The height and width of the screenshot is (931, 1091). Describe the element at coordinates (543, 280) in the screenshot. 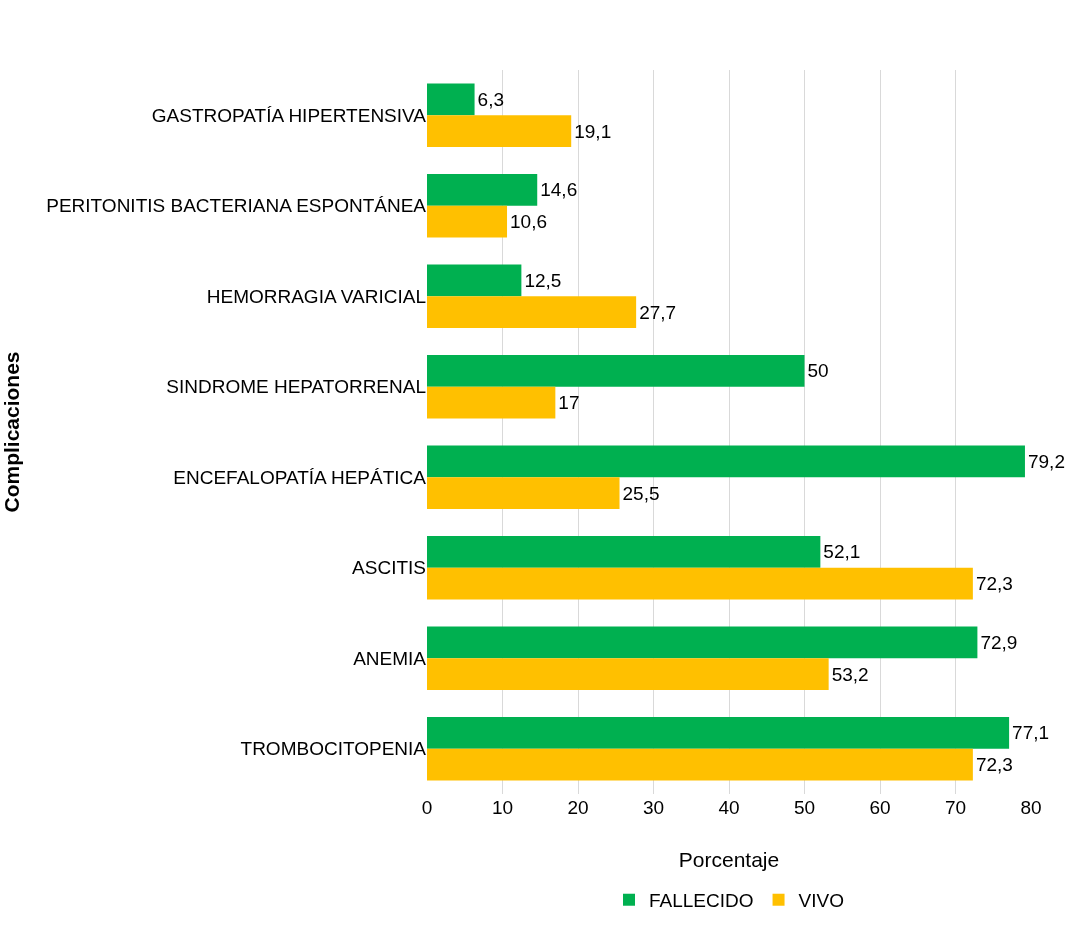

I see `data-label: 12,5` at that location.